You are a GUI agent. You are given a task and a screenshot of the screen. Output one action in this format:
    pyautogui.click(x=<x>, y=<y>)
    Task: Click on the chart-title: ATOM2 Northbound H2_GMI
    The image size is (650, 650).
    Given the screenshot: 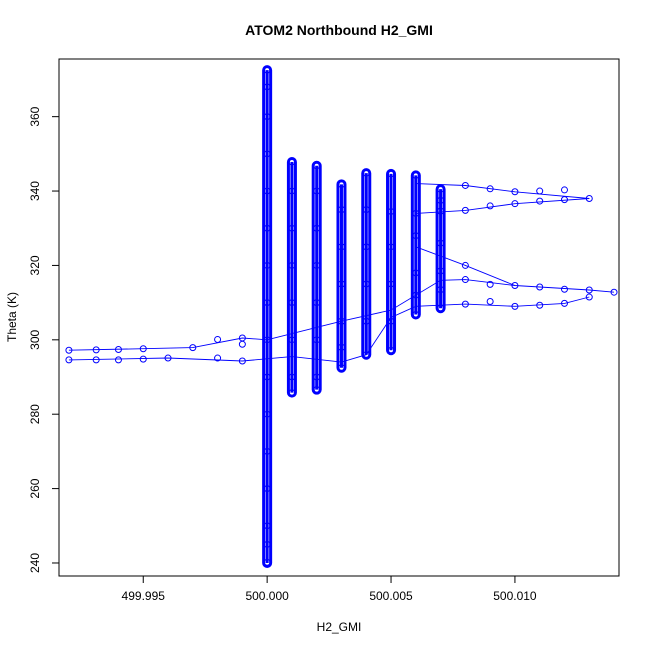 What is the action you would take?
    pyautogui.click(x=339, y=30)
    